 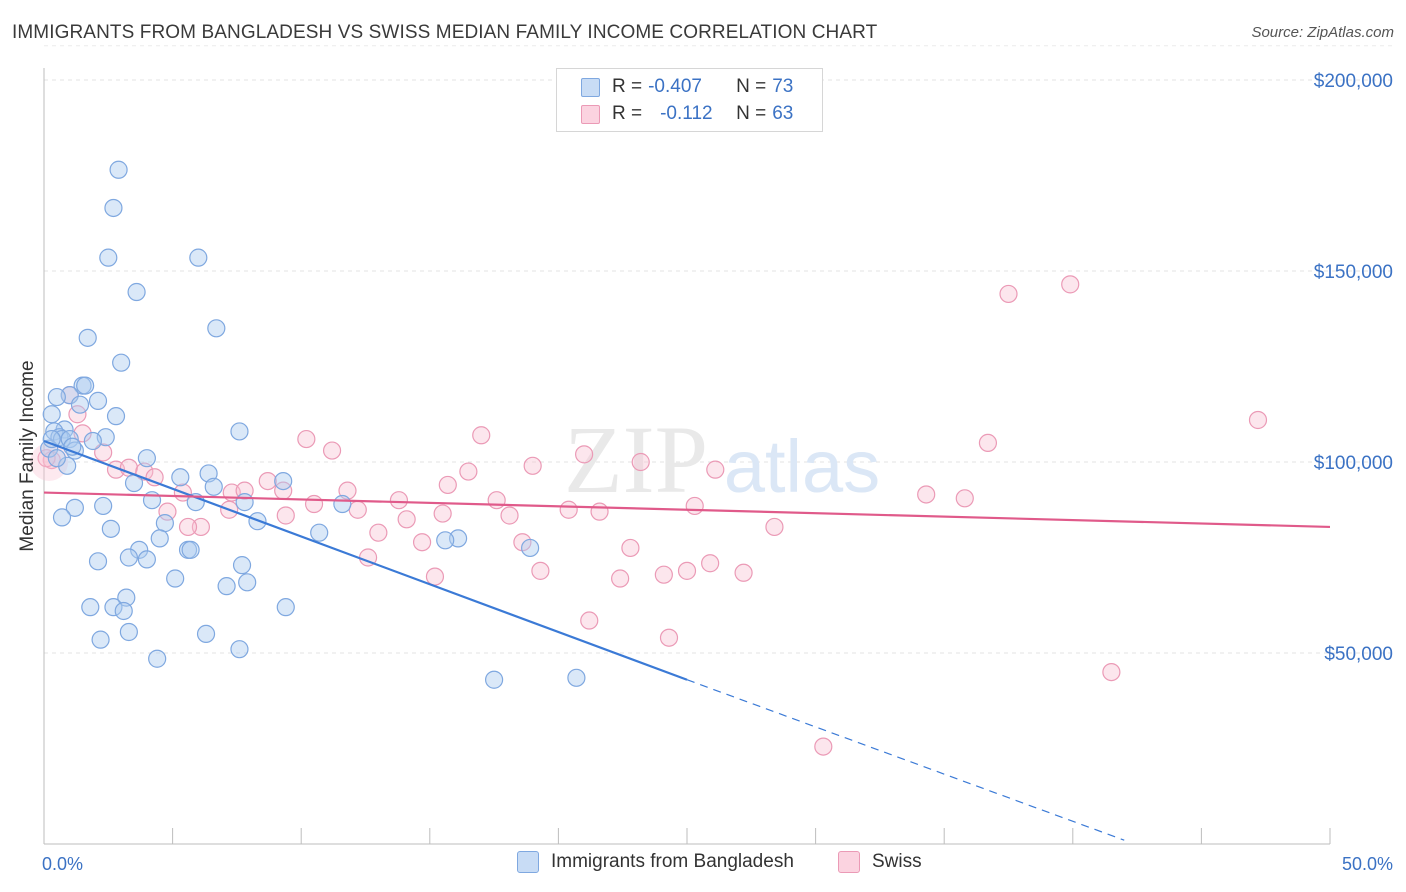 I want to click on legend-swatch-bangladesh, so click(x=528, y=862).